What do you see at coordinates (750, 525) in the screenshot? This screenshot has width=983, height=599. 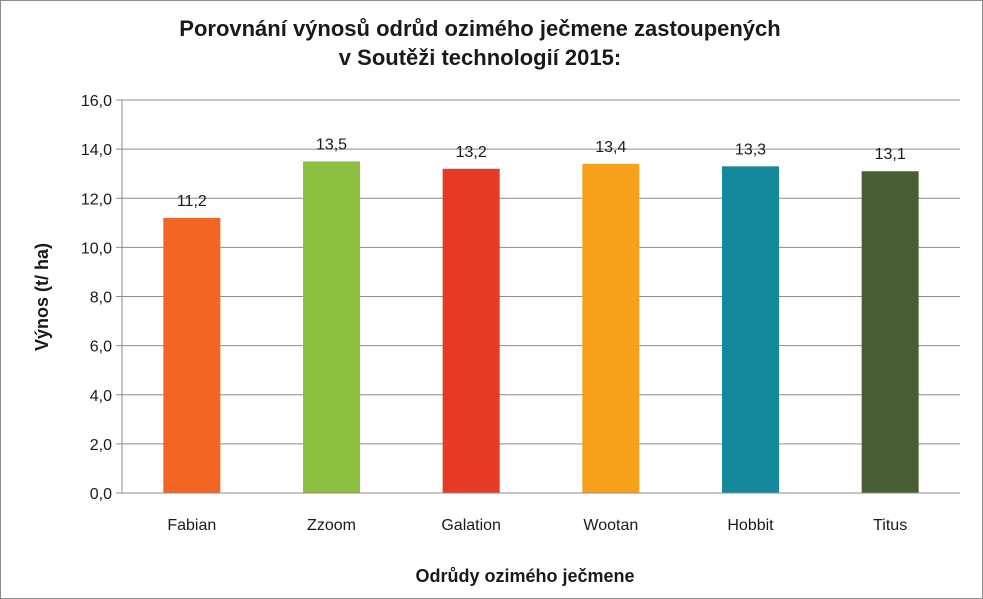 I see `x-tick-label-hobbit: Hobbit` at bounding box center [750, 525].